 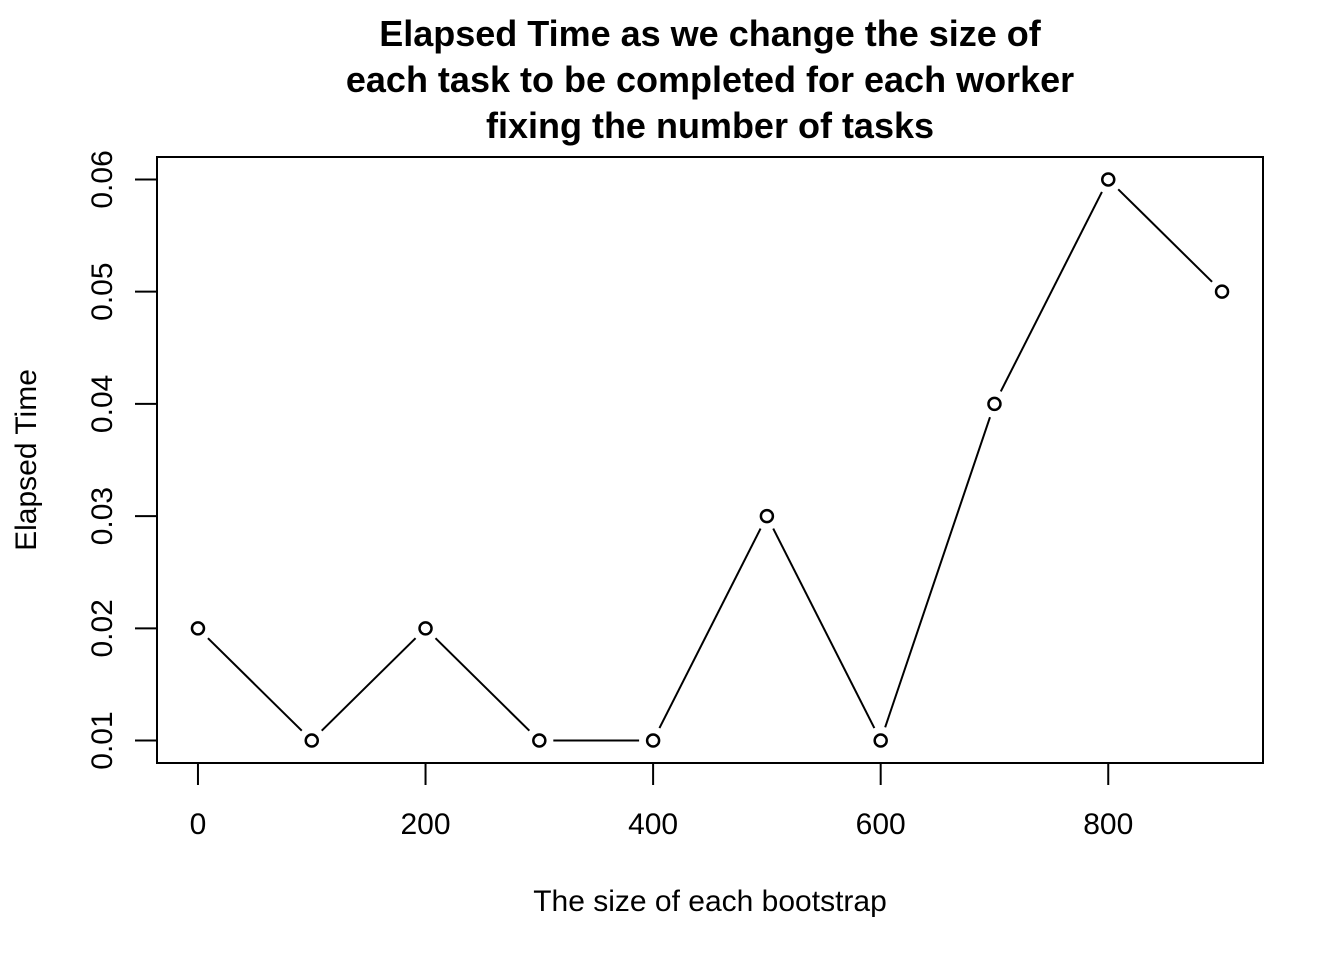 What do you see at coordinates (102, 740) in the screenshot?
I see `y-tick-label: 0.01` at bounding box center [102, 740].